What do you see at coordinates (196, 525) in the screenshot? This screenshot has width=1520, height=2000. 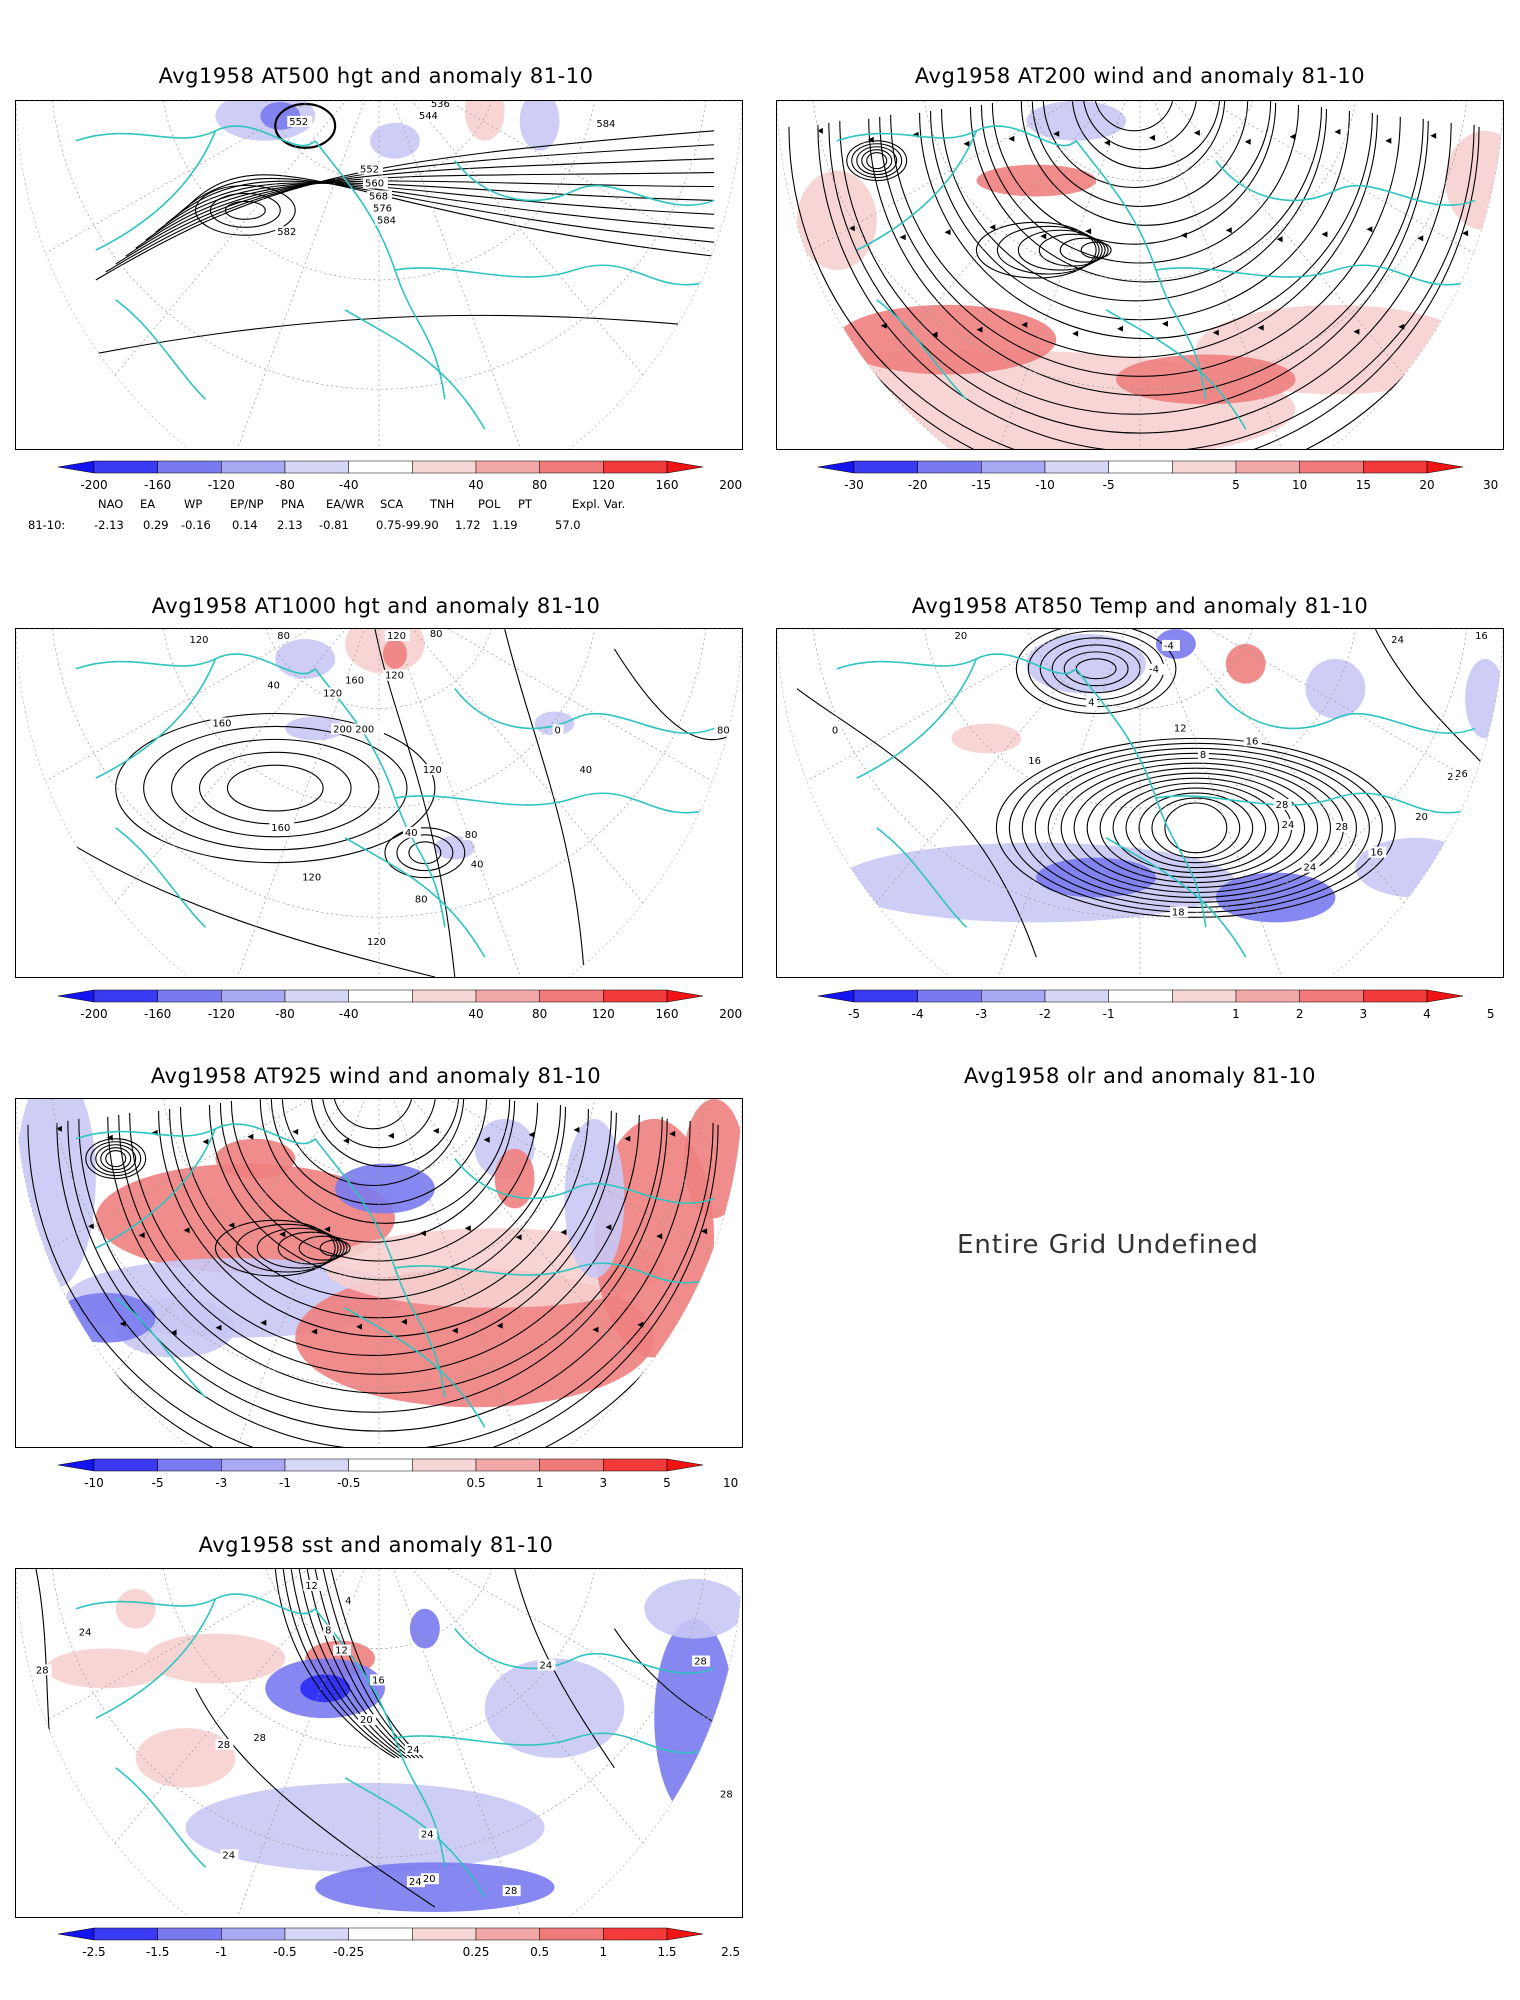 I see `tele-value: -0.16` at bounding box center [196, 525].